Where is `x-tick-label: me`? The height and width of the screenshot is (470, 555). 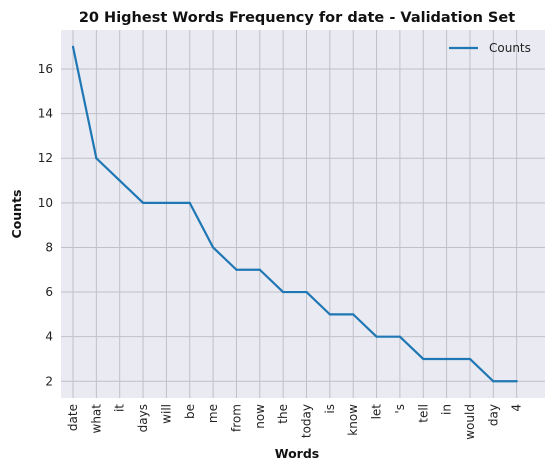 x-tick-label: me is located at coordinates (213, 413).